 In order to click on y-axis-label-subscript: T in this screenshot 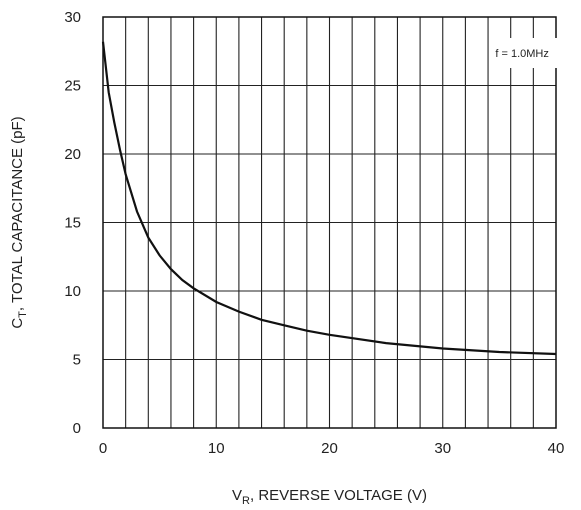, I will do `click(23, 314)`.